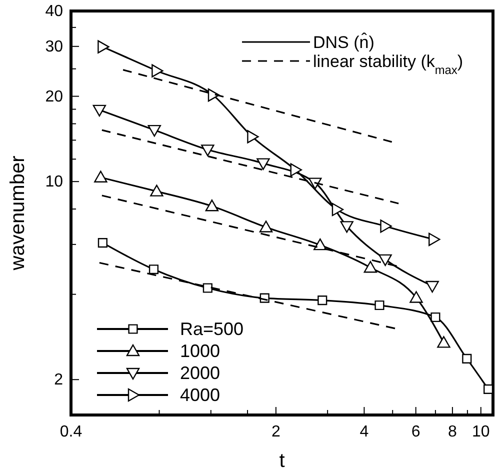 The image size is (500, 475). I want to click on y-tick-label: 10, so click(54, 182).